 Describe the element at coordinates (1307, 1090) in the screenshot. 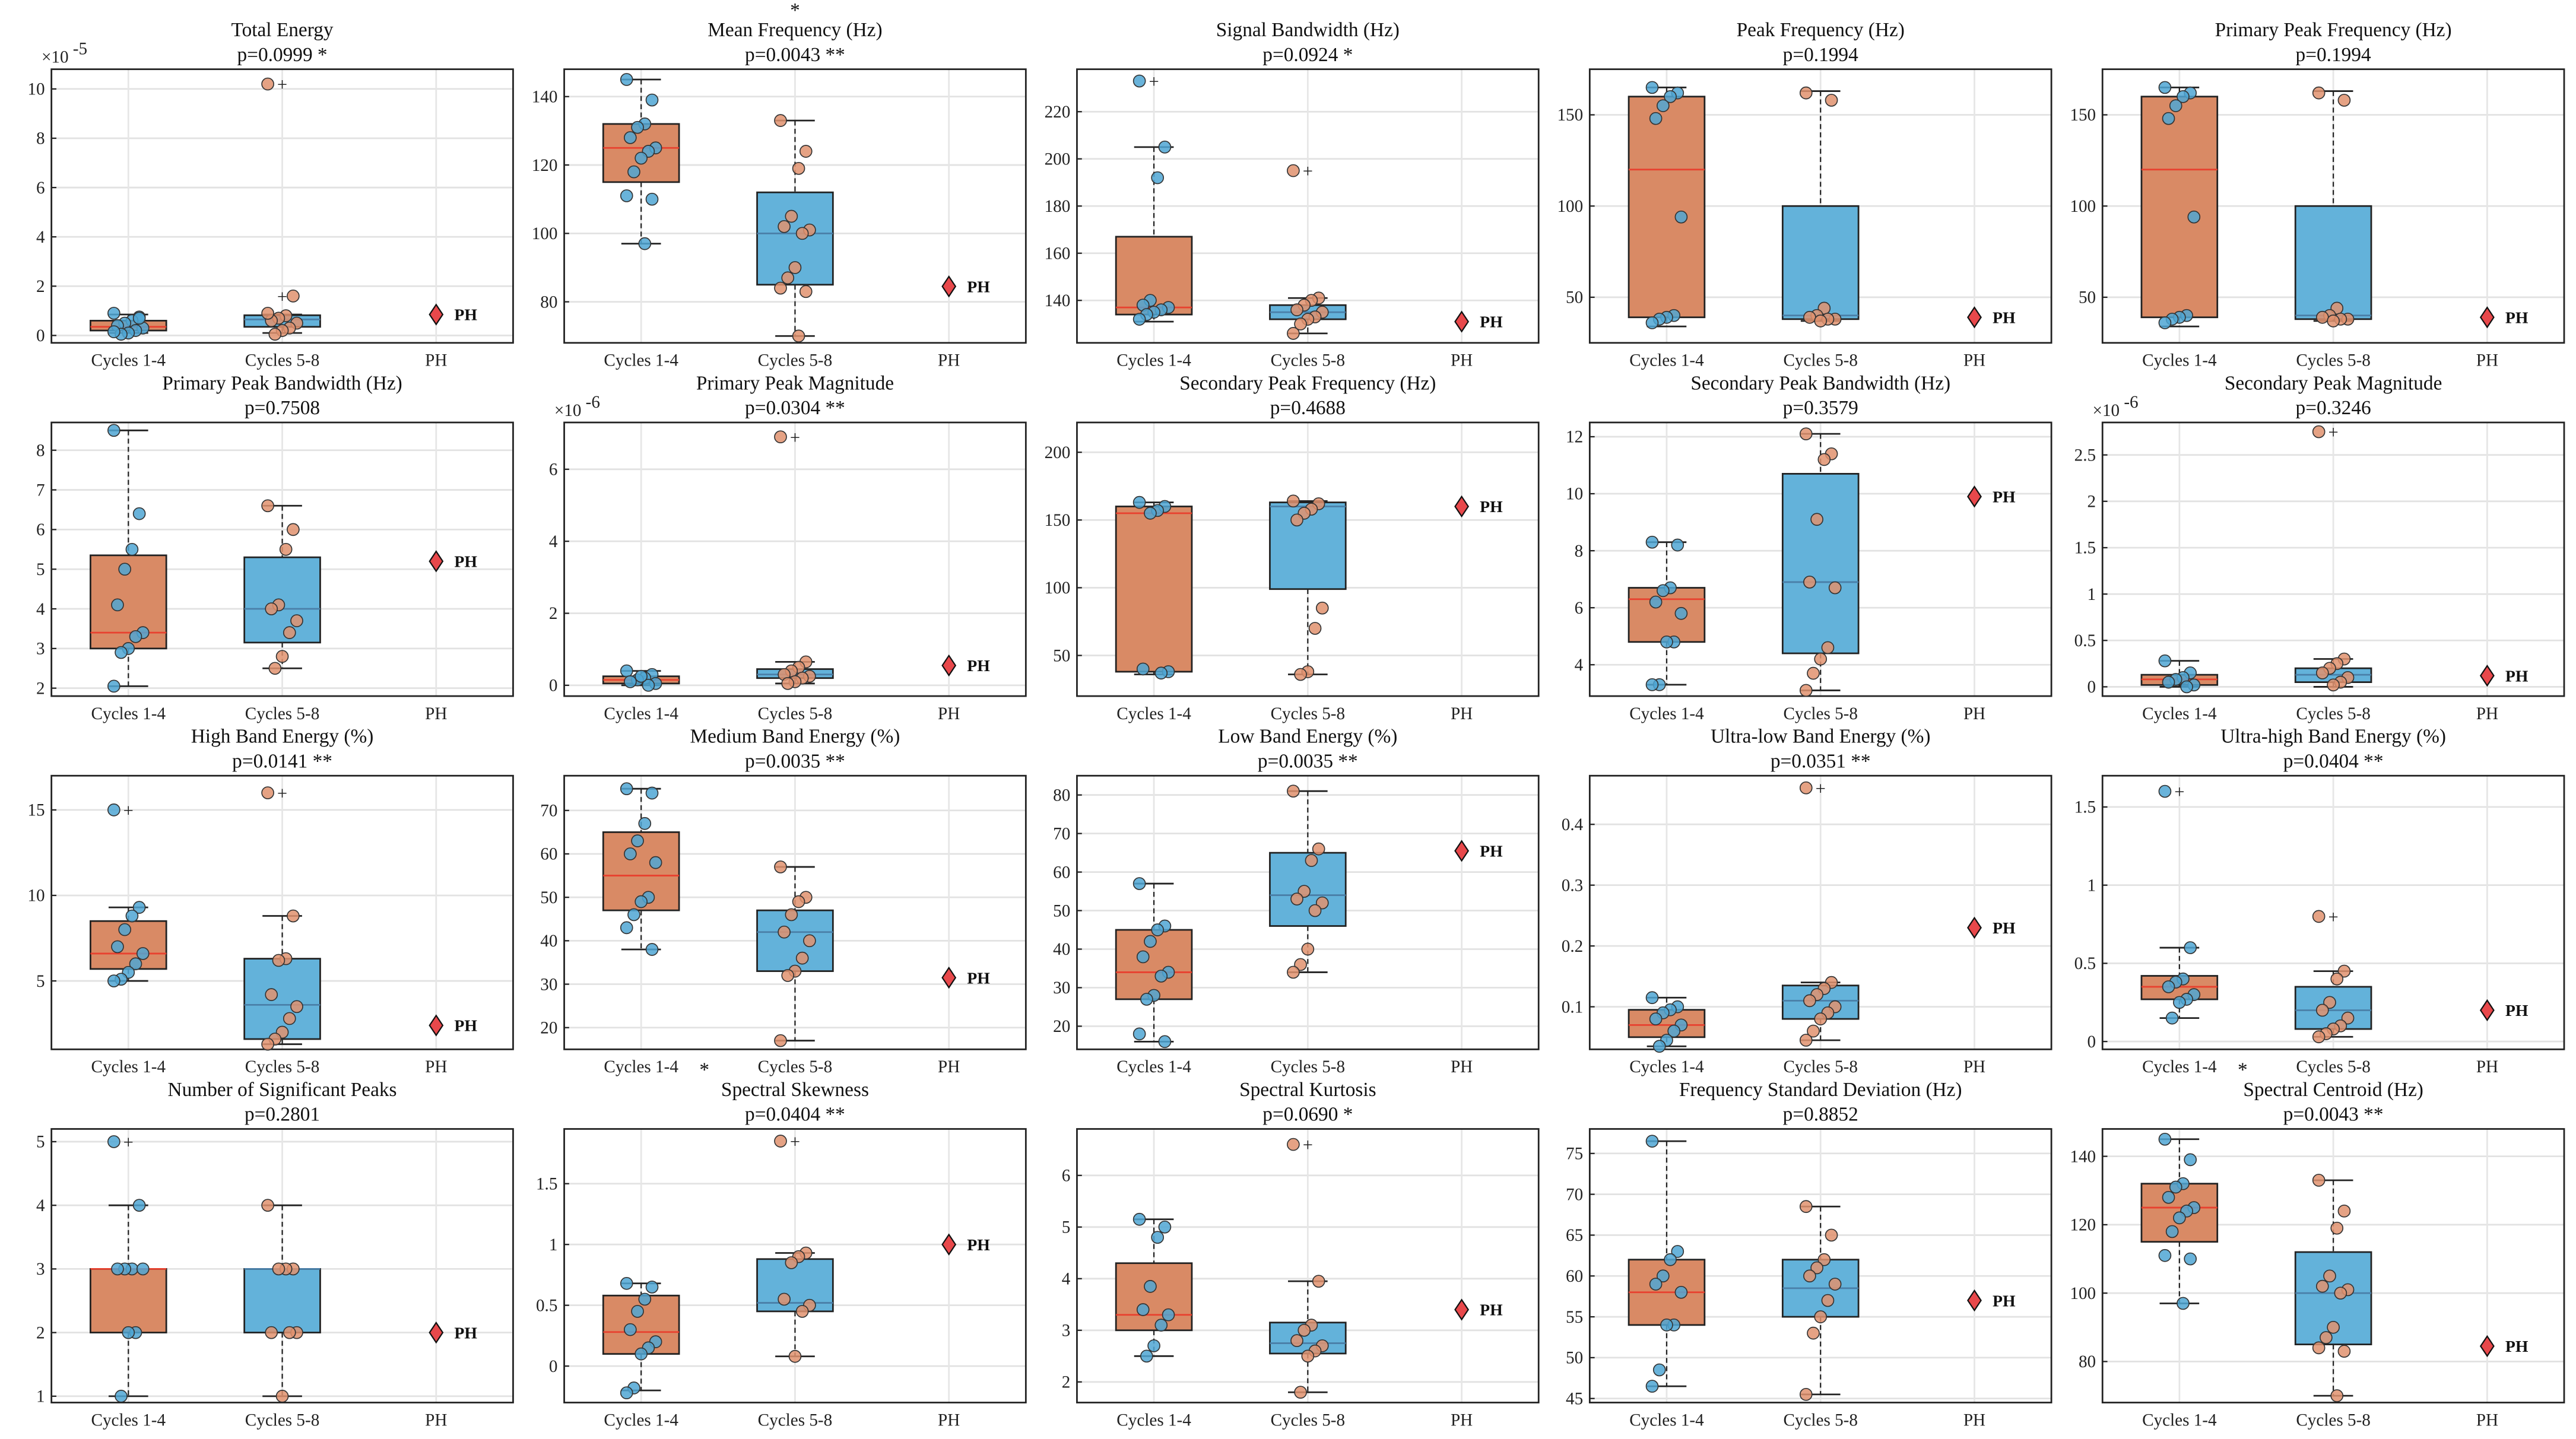

I see `subplot-title: Spectral Kurtosis` at that location.